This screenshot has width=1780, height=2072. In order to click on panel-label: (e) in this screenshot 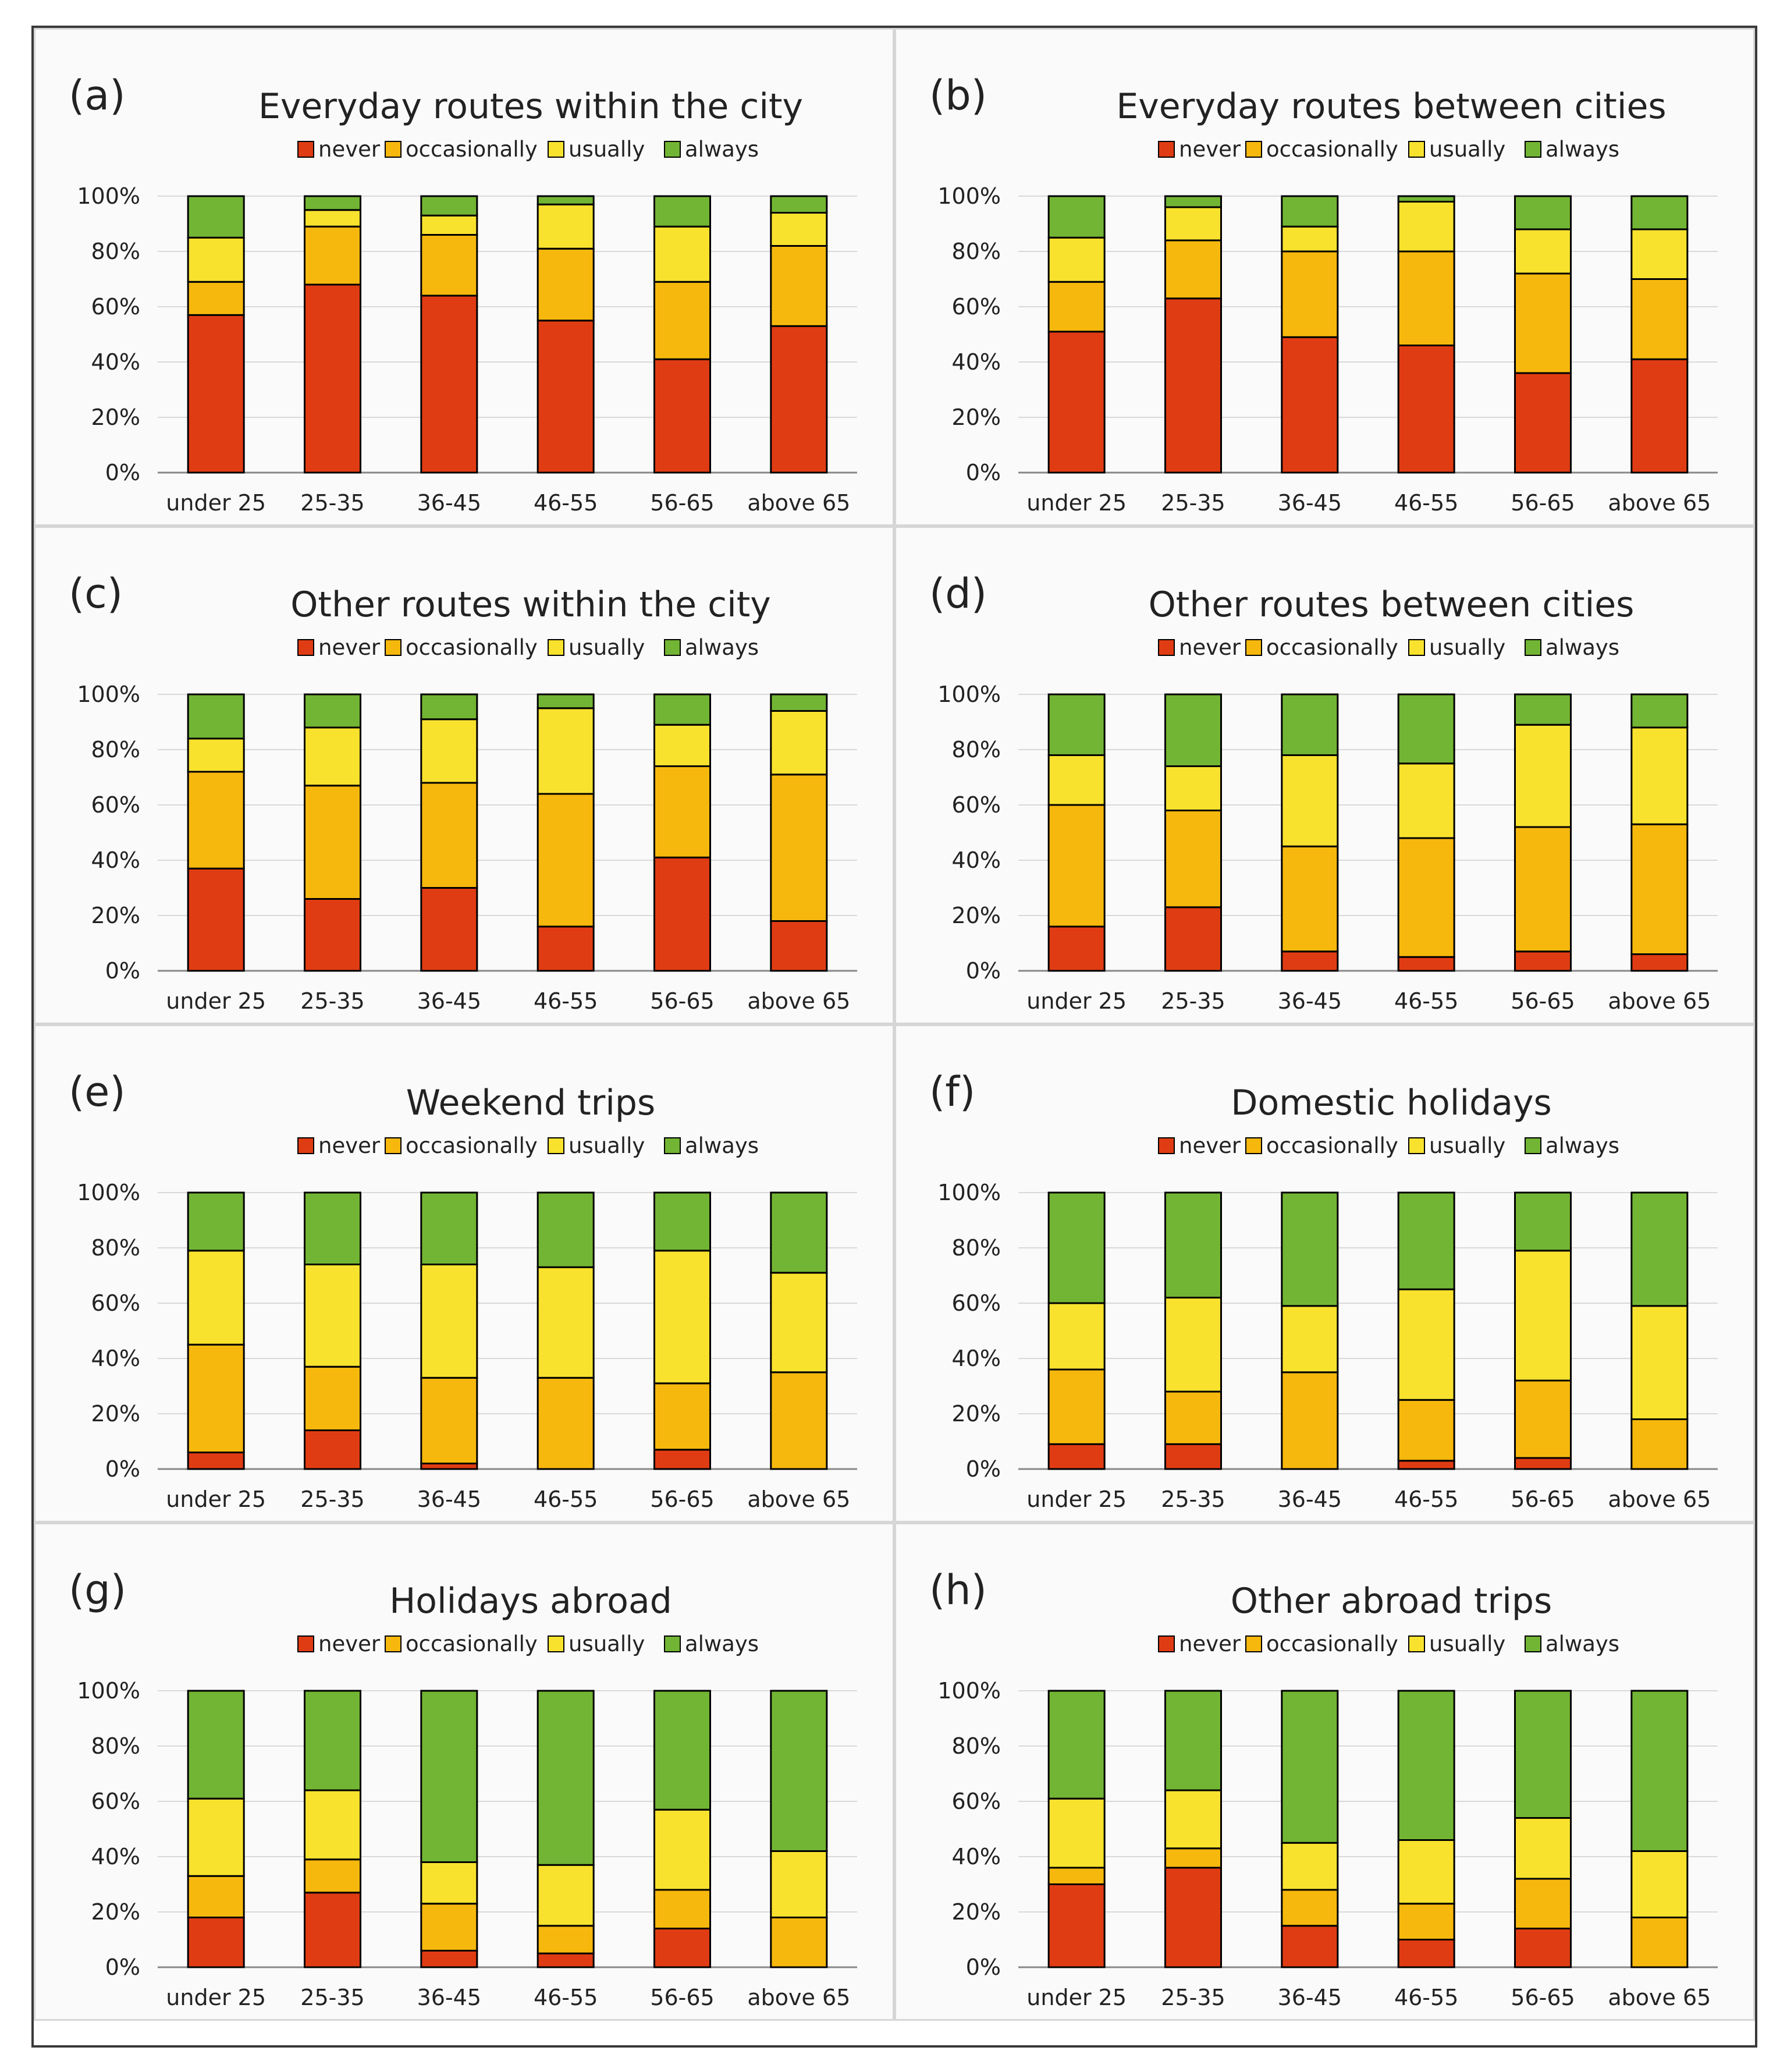, I will do `click(97, 1092)`.